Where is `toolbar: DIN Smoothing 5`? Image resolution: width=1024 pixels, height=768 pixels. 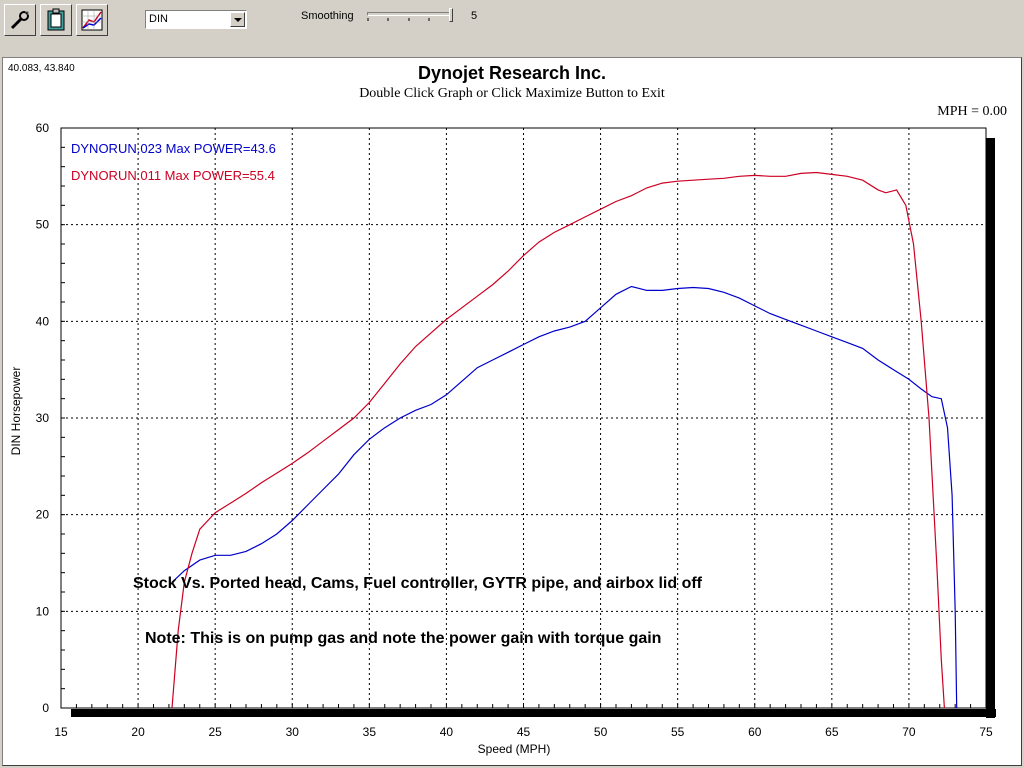 toolbar: DIN Smoothing 5 is located at coordinates (512, 20).